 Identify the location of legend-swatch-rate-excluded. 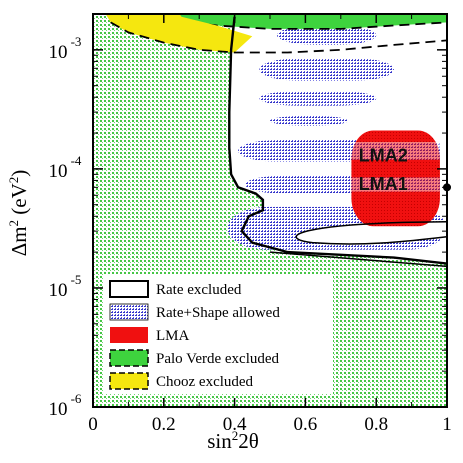
(129, 289).